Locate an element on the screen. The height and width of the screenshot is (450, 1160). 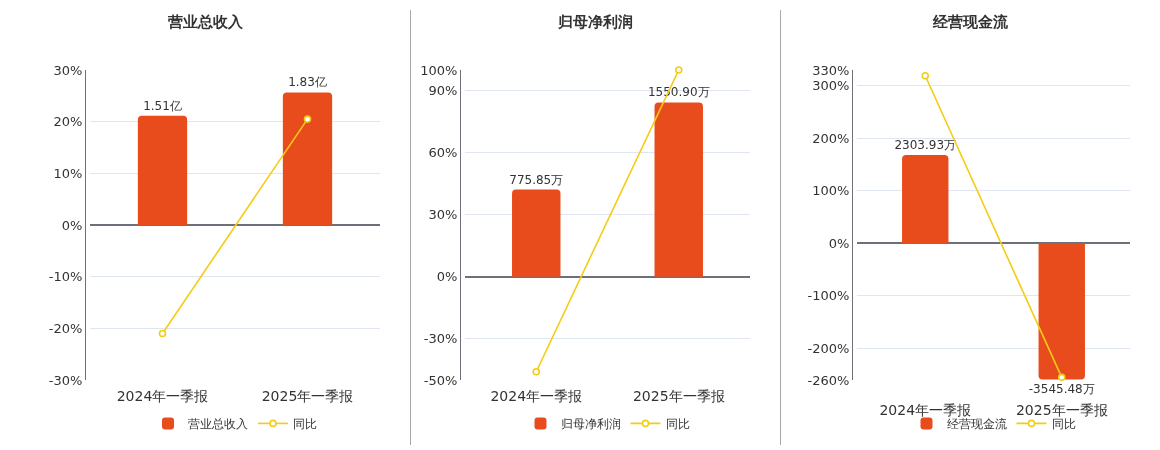
y-tick-label: -100% is located at coordinates (828, 296).